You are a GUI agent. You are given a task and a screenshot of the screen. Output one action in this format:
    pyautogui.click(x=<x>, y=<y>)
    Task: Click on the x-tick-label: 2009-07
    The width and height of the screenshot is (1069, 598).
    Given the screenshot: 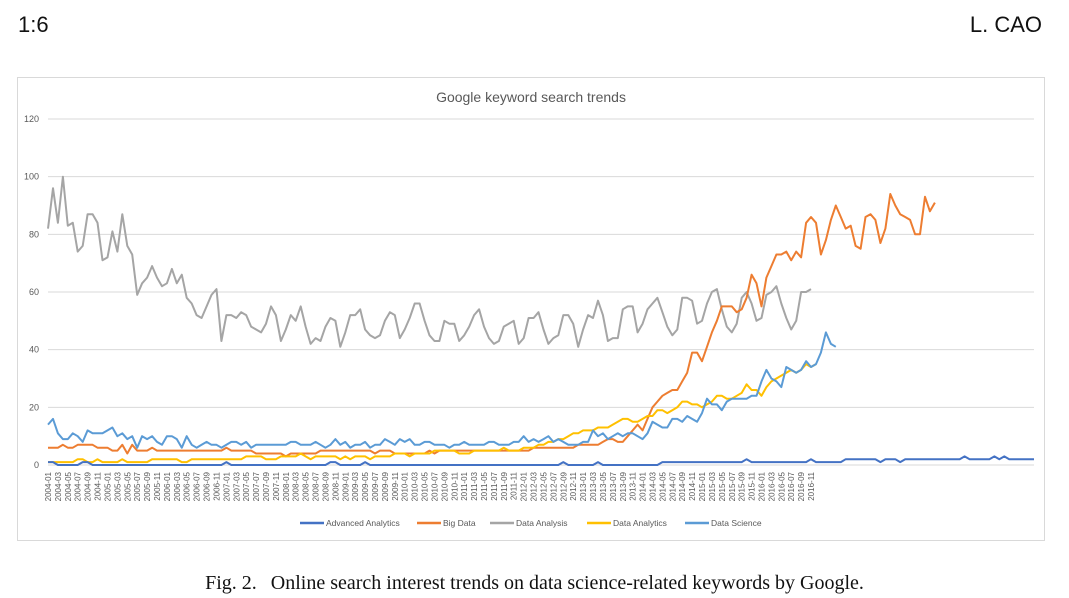 What is the action you would take?
    pyautogui.click(x=375, y=486)
    